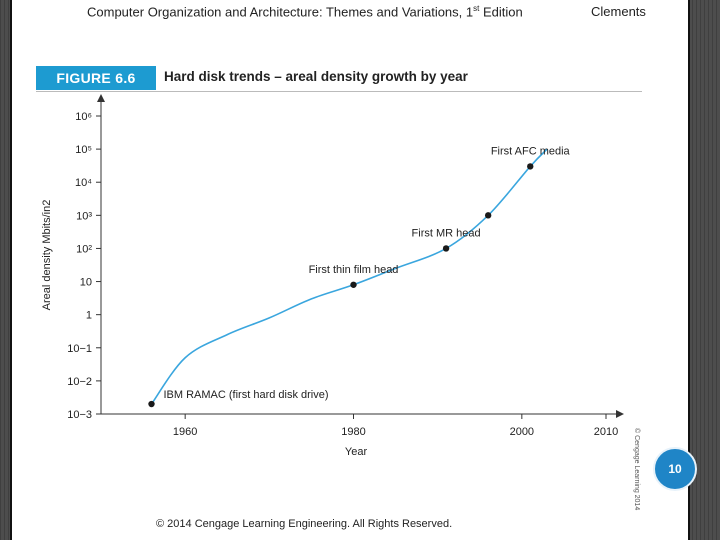 The height and width of the screenshot is (540, 720). I want to click on y-axis-arrow, so click(101, 98).